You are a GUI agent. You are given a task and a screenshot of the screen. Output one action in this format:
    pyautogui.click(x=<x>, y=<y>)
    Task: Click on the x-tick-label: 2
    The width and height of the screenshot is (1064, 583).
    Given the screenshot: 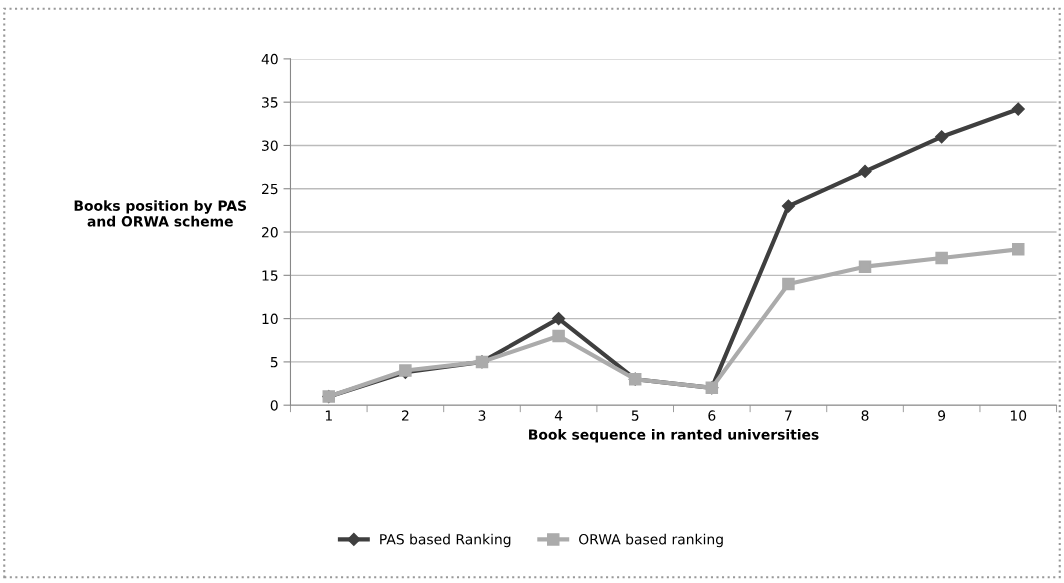 What is the action you would take?
    pyautogui.click(x=405, y=415)
    